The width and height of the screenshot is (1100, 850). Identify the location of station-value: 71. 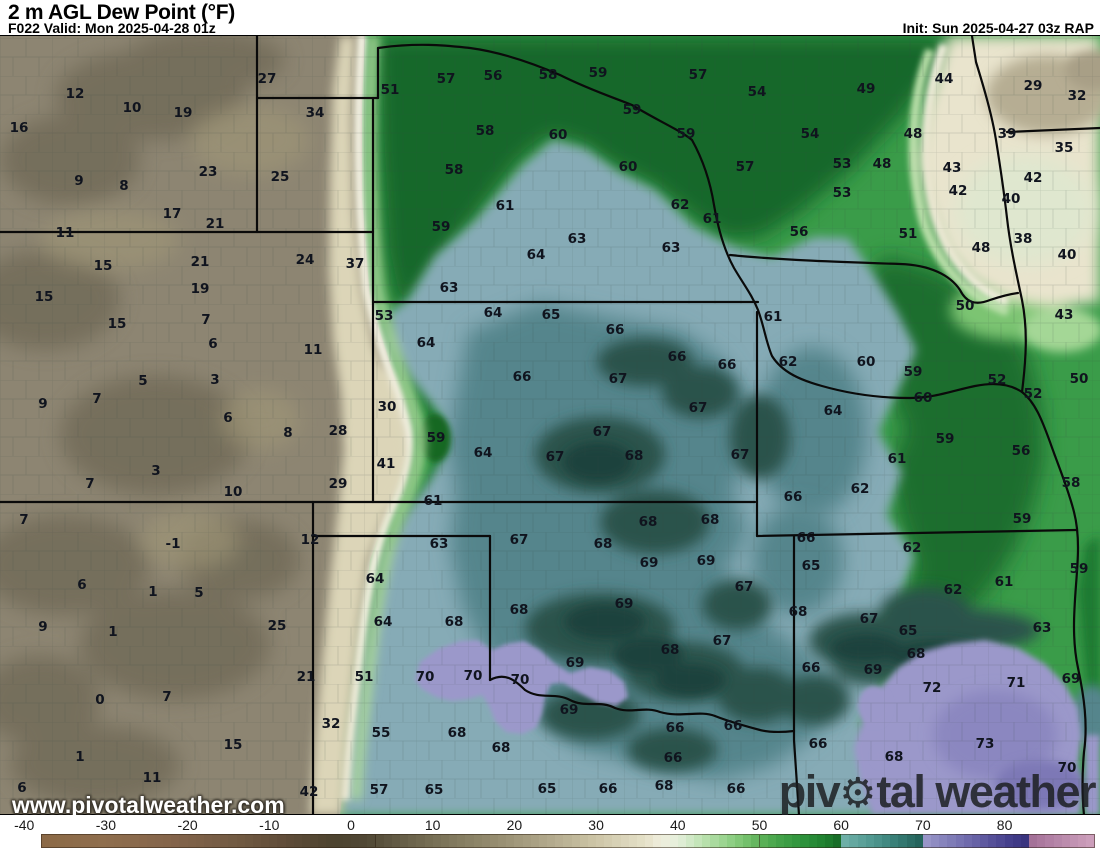
(1016, 683).